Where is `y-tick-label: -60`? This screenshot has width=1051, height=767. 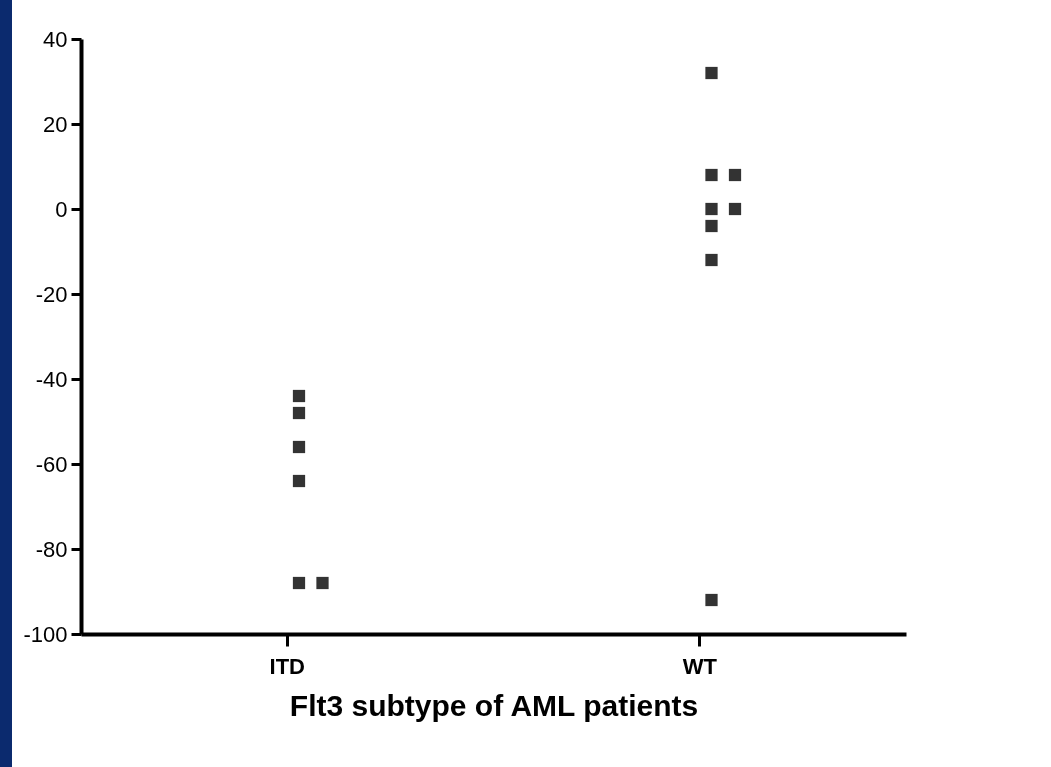 y-tick-label: -60 is located at coordinates (51, 464).